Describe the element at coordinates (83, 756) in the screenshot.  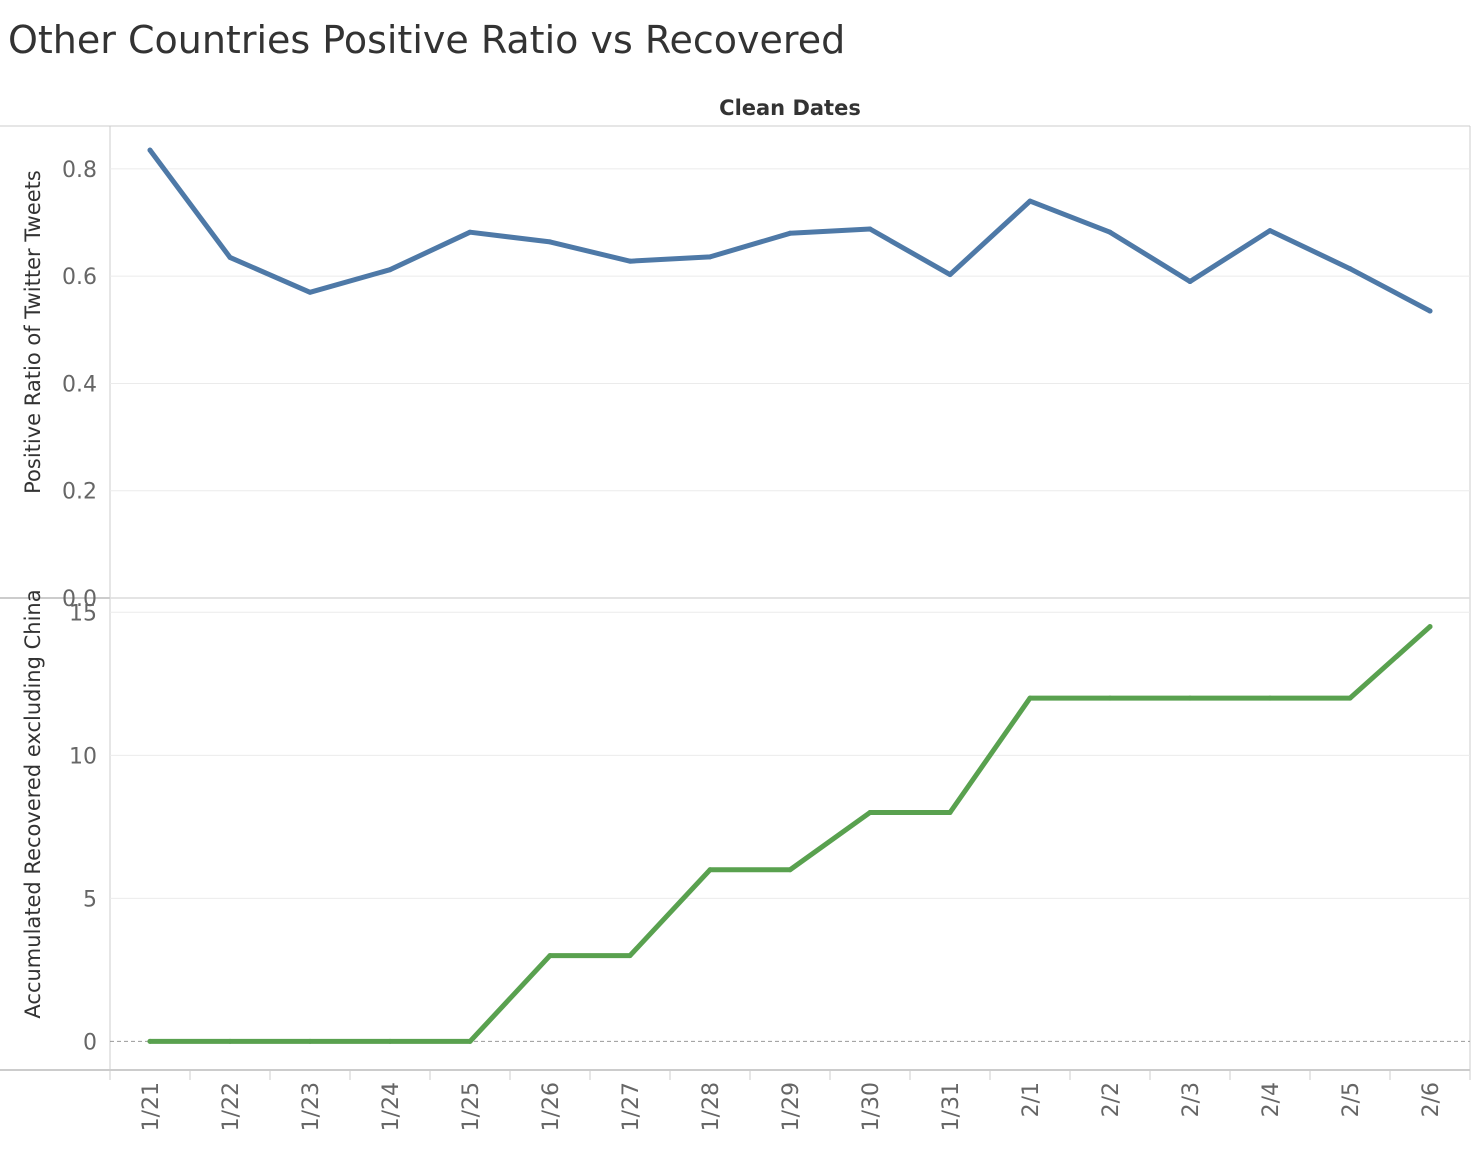
I see `y-tick-label: 10` at that location.